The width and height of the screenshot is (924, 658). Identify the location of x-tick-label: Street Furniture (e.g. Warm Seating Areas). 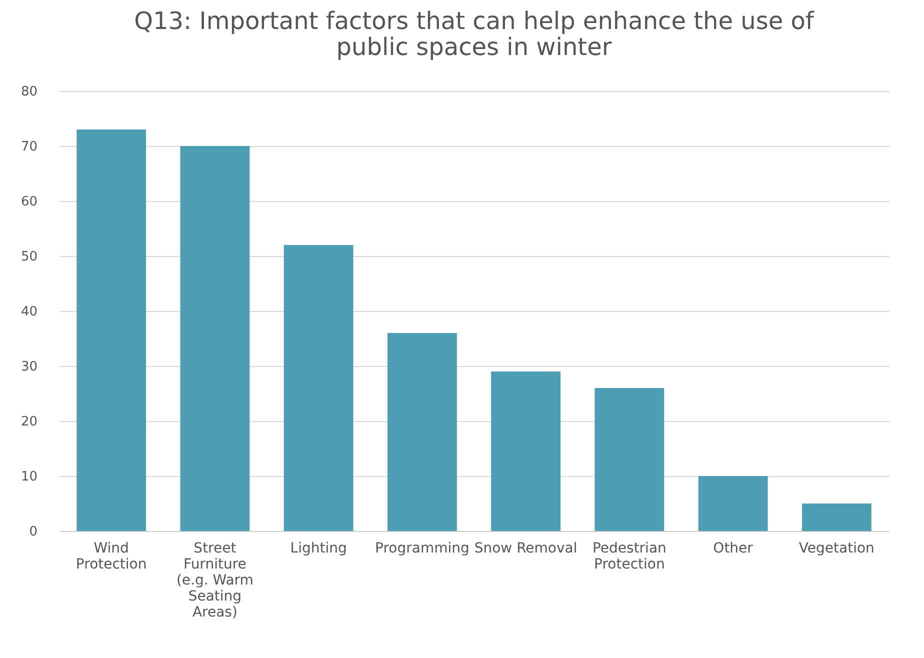
(215, 580).